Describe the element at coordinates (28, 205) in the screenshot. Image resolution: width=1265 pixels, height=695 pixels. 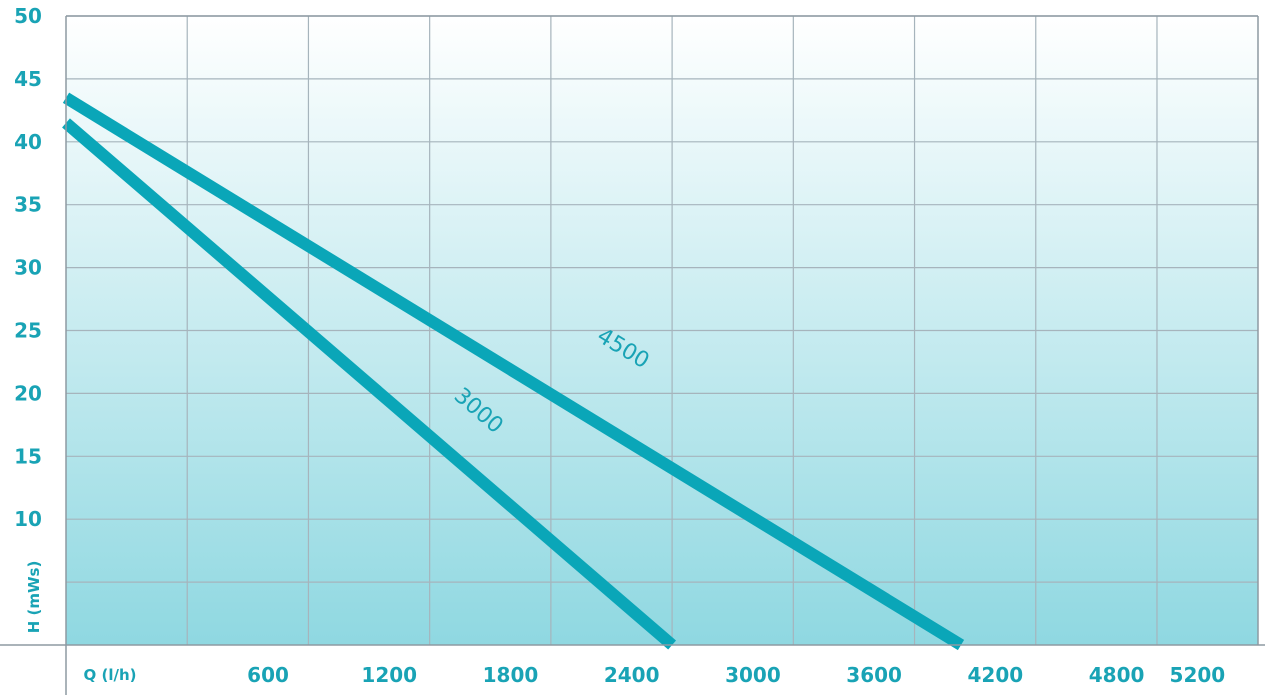
I see `y-tick-label-35: 35` at that location.